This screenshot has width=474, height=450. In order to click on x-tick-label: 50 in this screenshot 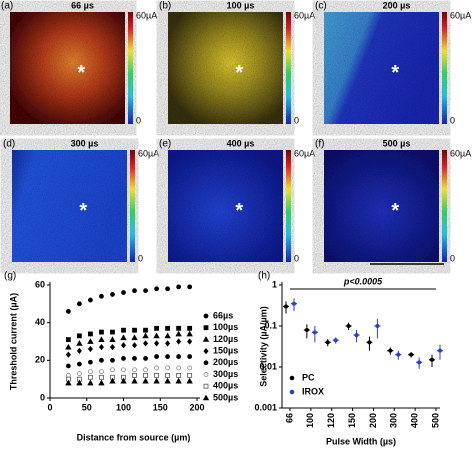, I will do `click(87, 407)`.